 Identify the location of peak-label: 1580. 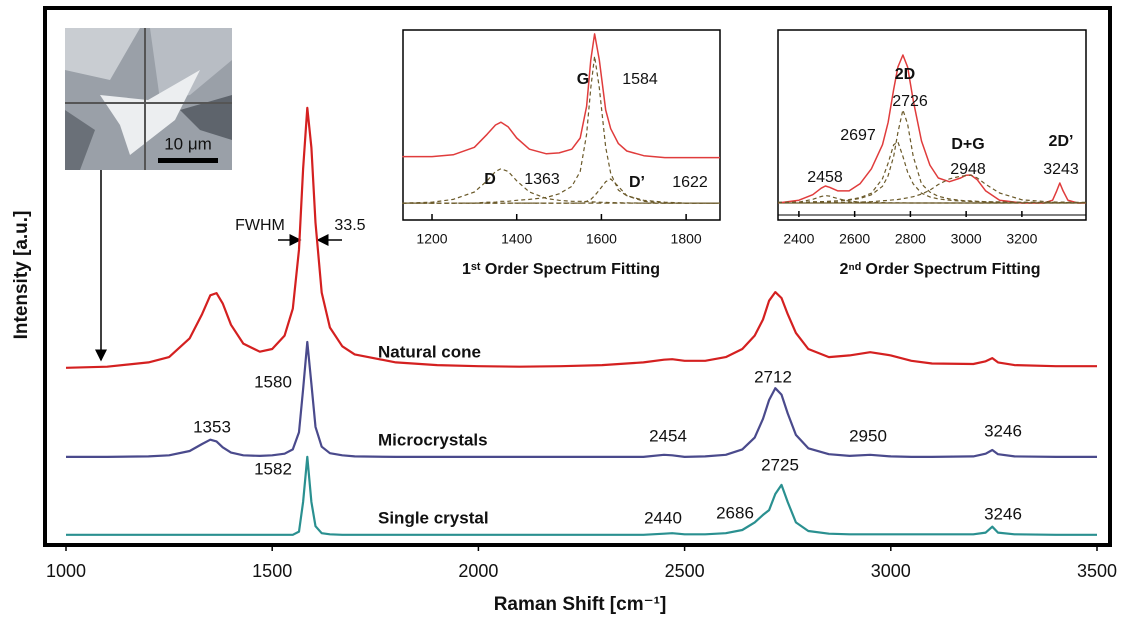
(273, 381).